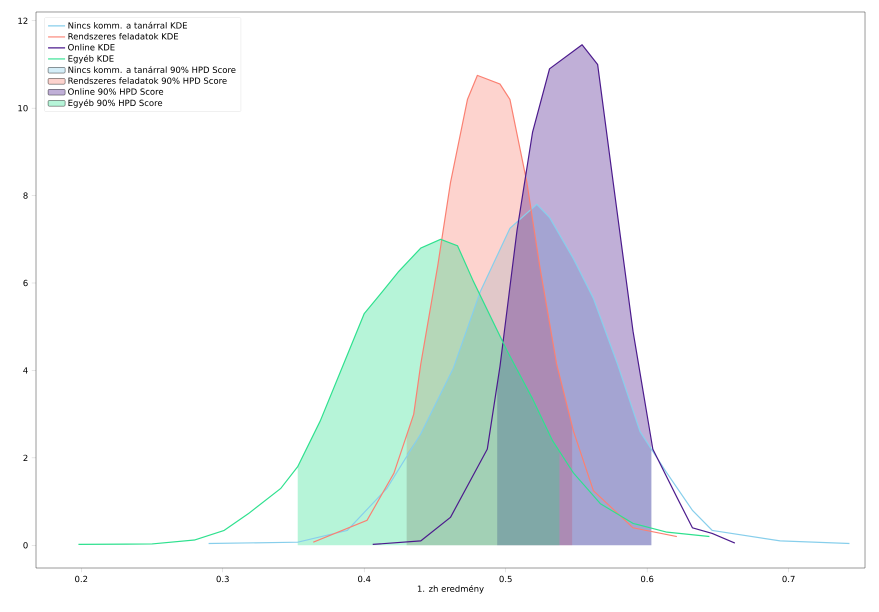 The width and height of the screenshot is (879, 612). What do you see at coordinates (25, 283) in the screenshot?
I see `y-tick-label: 6` at bounding box center [25, 283].